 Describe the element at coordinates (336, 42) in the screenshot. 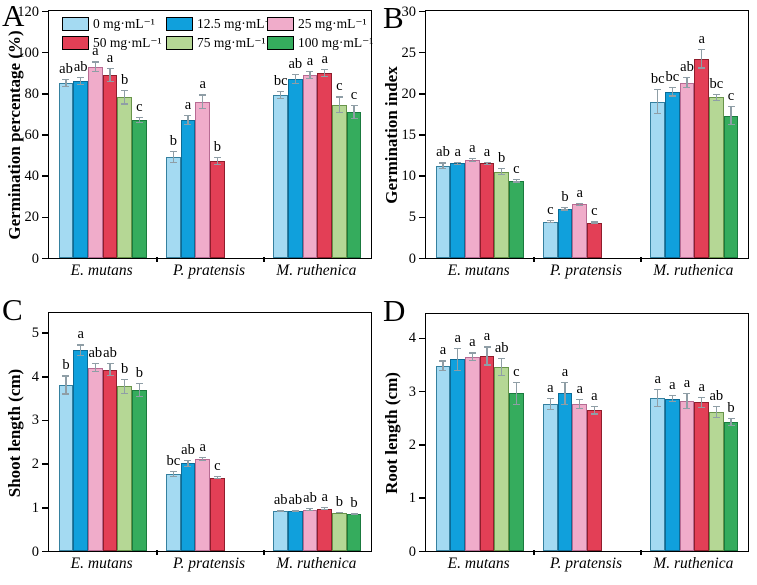

I see `legend-label: 100 mg·mL⁻¹` at that location.